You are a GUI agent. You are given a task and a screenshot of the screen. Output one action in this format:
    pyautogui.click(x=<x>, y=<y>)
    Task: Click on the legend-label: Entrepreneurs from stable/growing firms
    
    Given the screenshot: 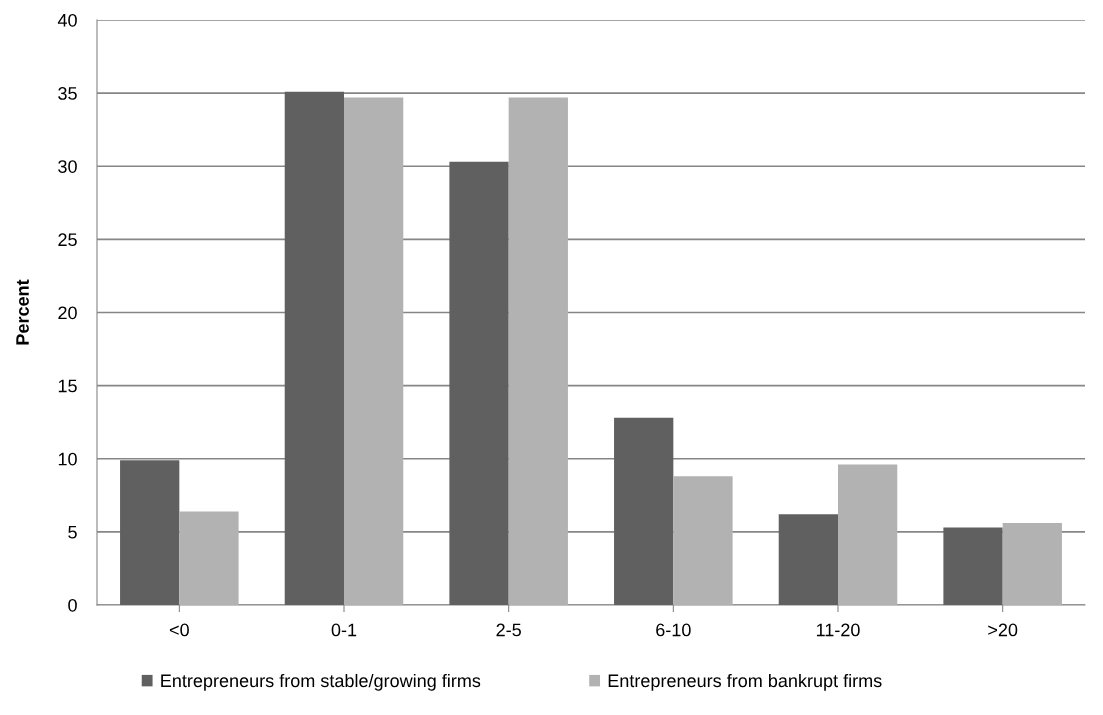 What is the action you would take?
    pyautogui.click(x=321, y=682)
    